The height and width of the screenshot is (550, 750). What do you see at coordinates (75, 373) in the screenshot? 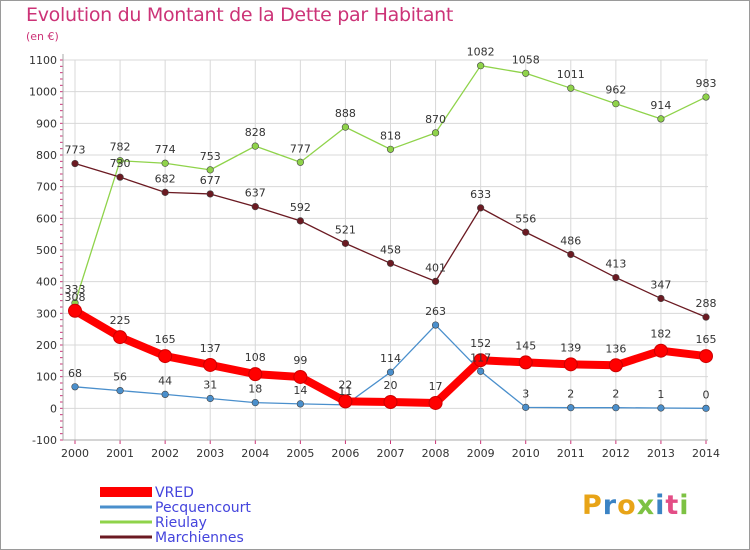
I see `data-label: 68` at bounding box center [75, 373].